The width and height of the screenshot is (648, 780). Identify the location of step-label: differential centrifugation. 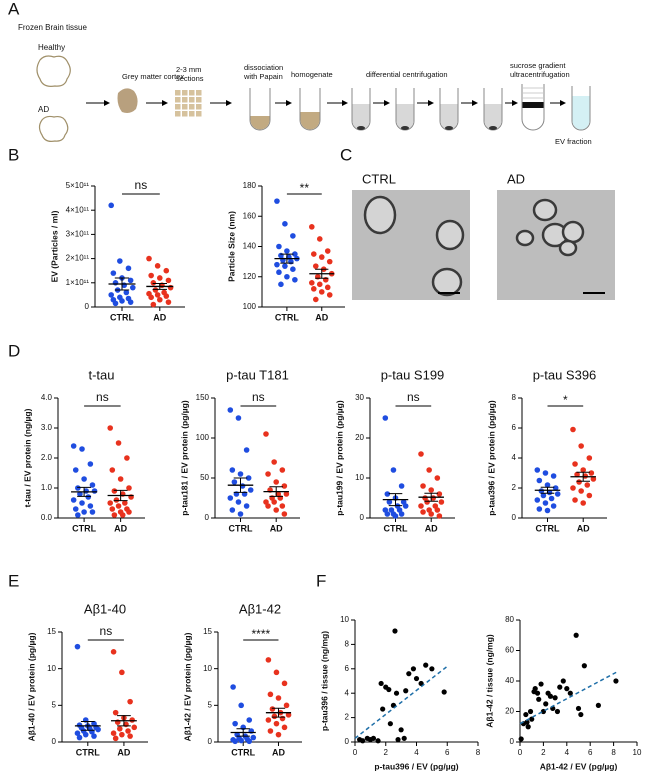
(407, 74).